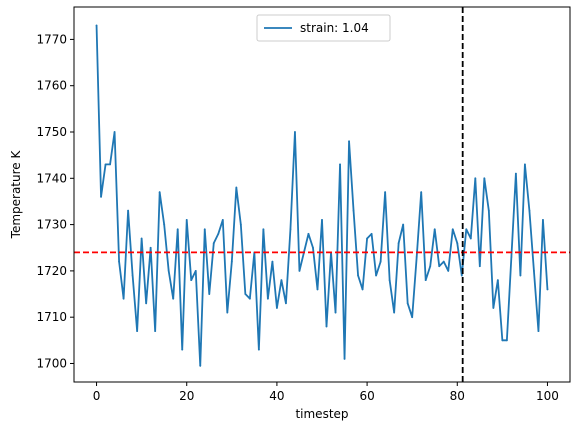  Describe the element at coordinates (51, 86) in the screenshot. I see `y-tick-label: 1760` at that location.